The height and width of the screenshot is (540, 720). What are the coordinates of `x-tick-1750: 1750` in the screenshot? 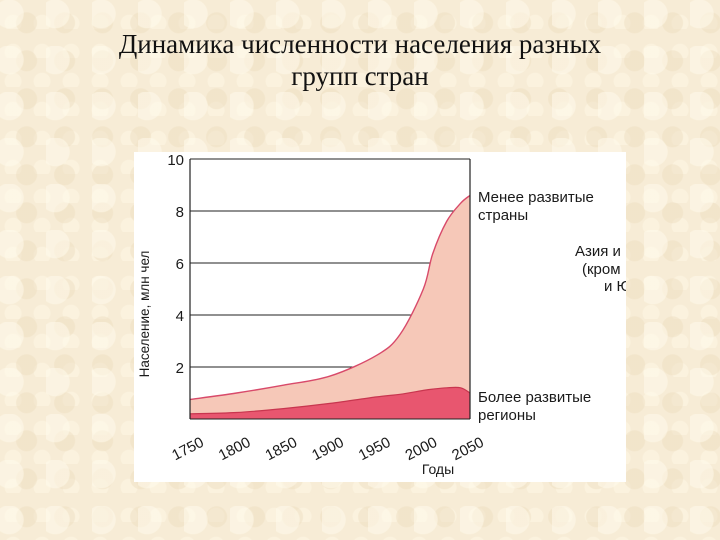 It's located at (187, 449).